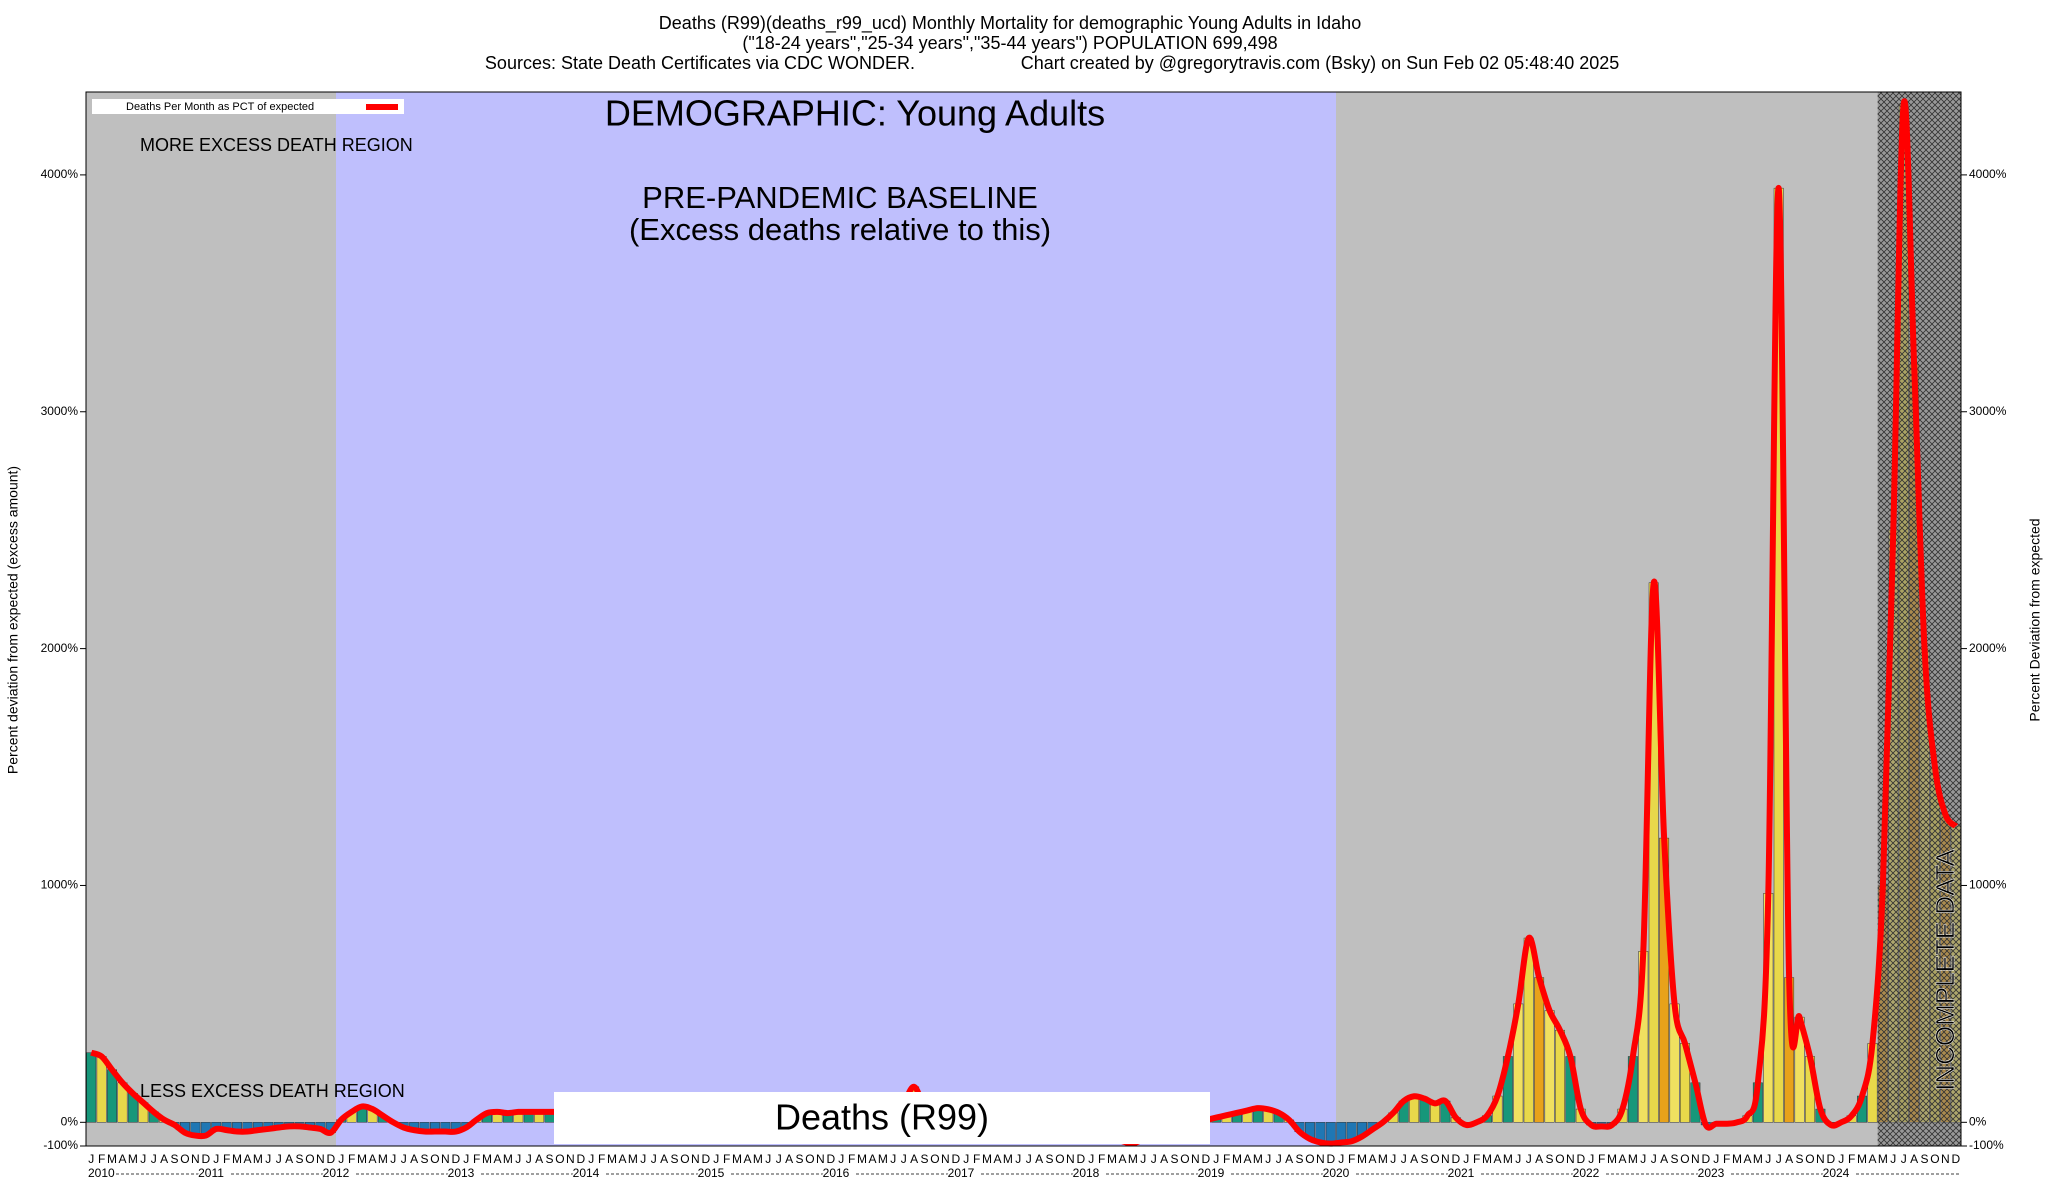 This screenshot has height=1200, width=2048. What do you see at coordinates (1988, 411) in the screenshot?
I see `y2-tick-label: 3000%` at bounding box center [1988, 411].